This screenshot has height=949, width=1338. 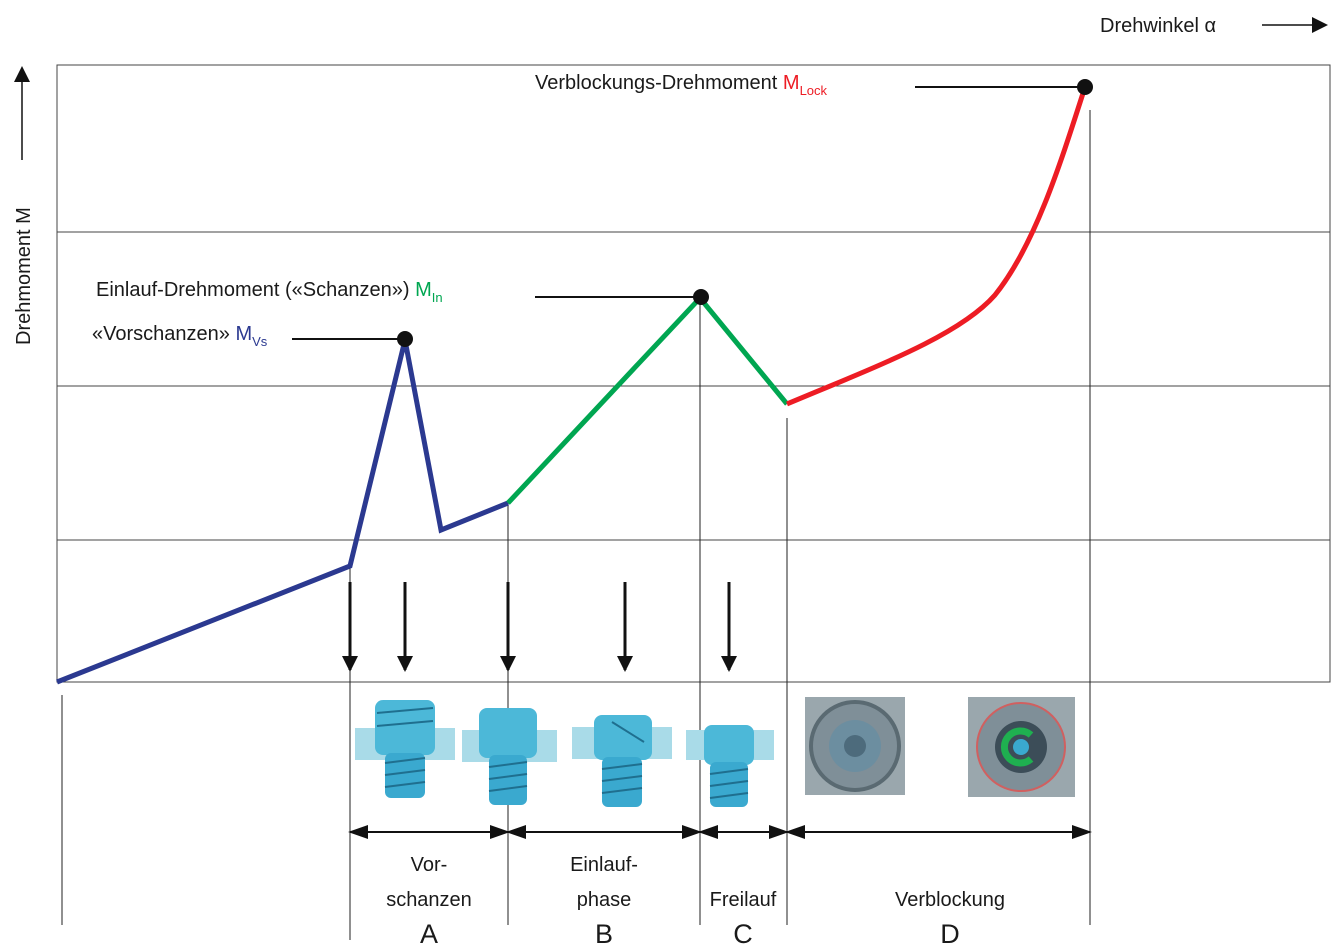 I want to click on curve-verblockung, so click(x=937, y=246).